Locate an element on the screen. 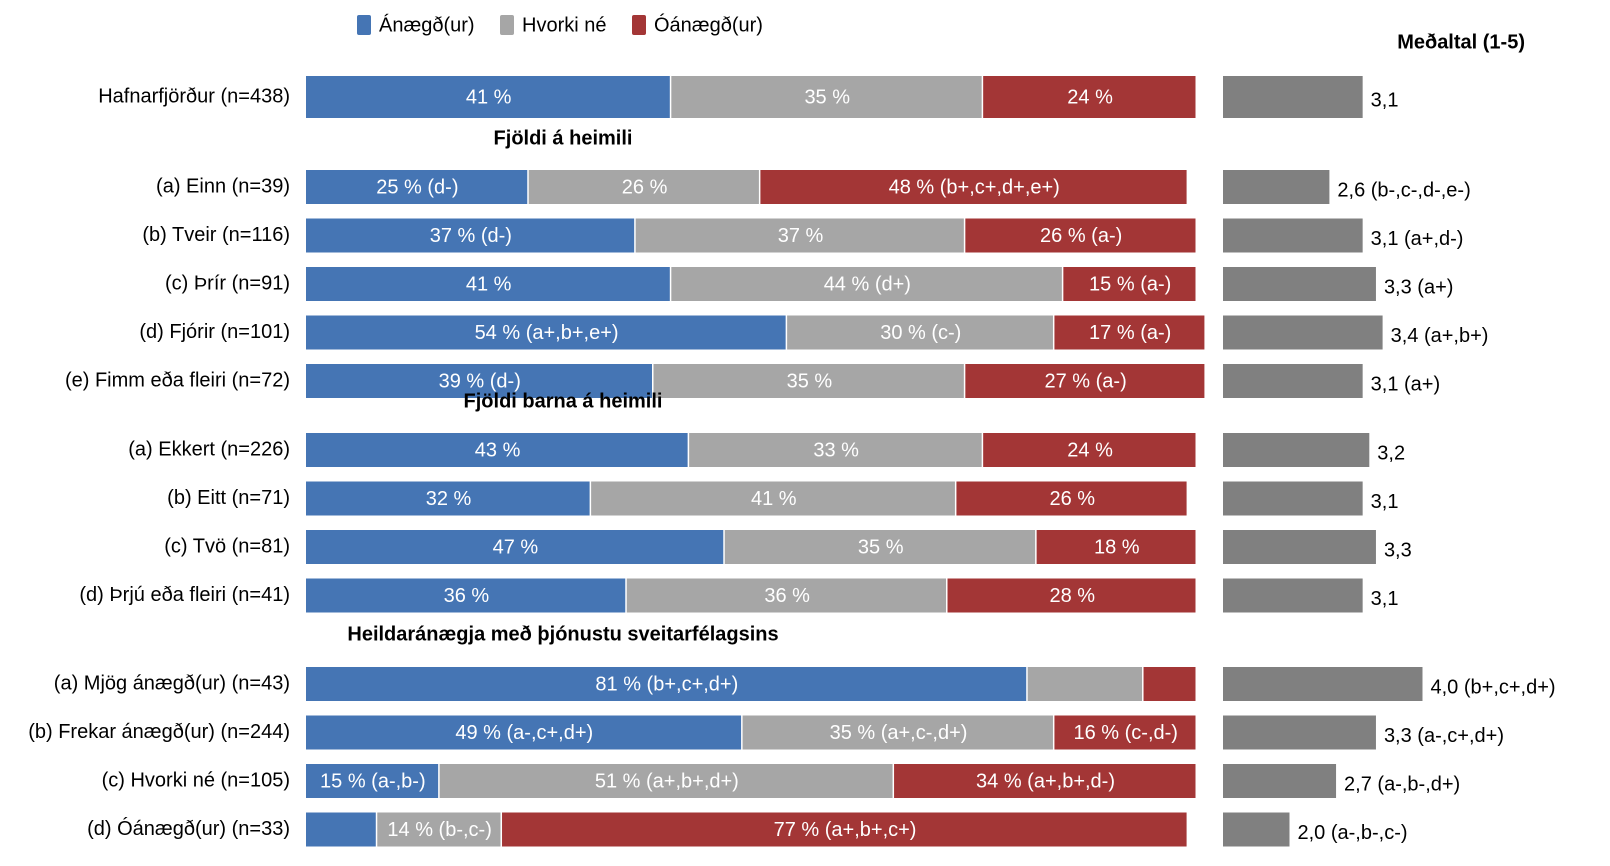  value-label: 34 % (a+,b+,d-) is located at coordinates (1045, 781).